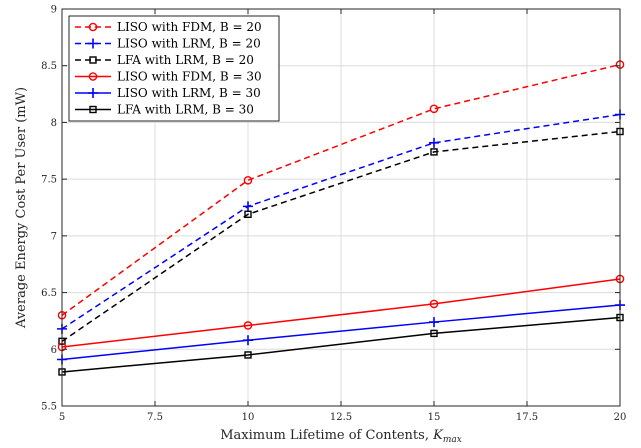  I want to click on y-tick-label: 9, so click(54, 10).